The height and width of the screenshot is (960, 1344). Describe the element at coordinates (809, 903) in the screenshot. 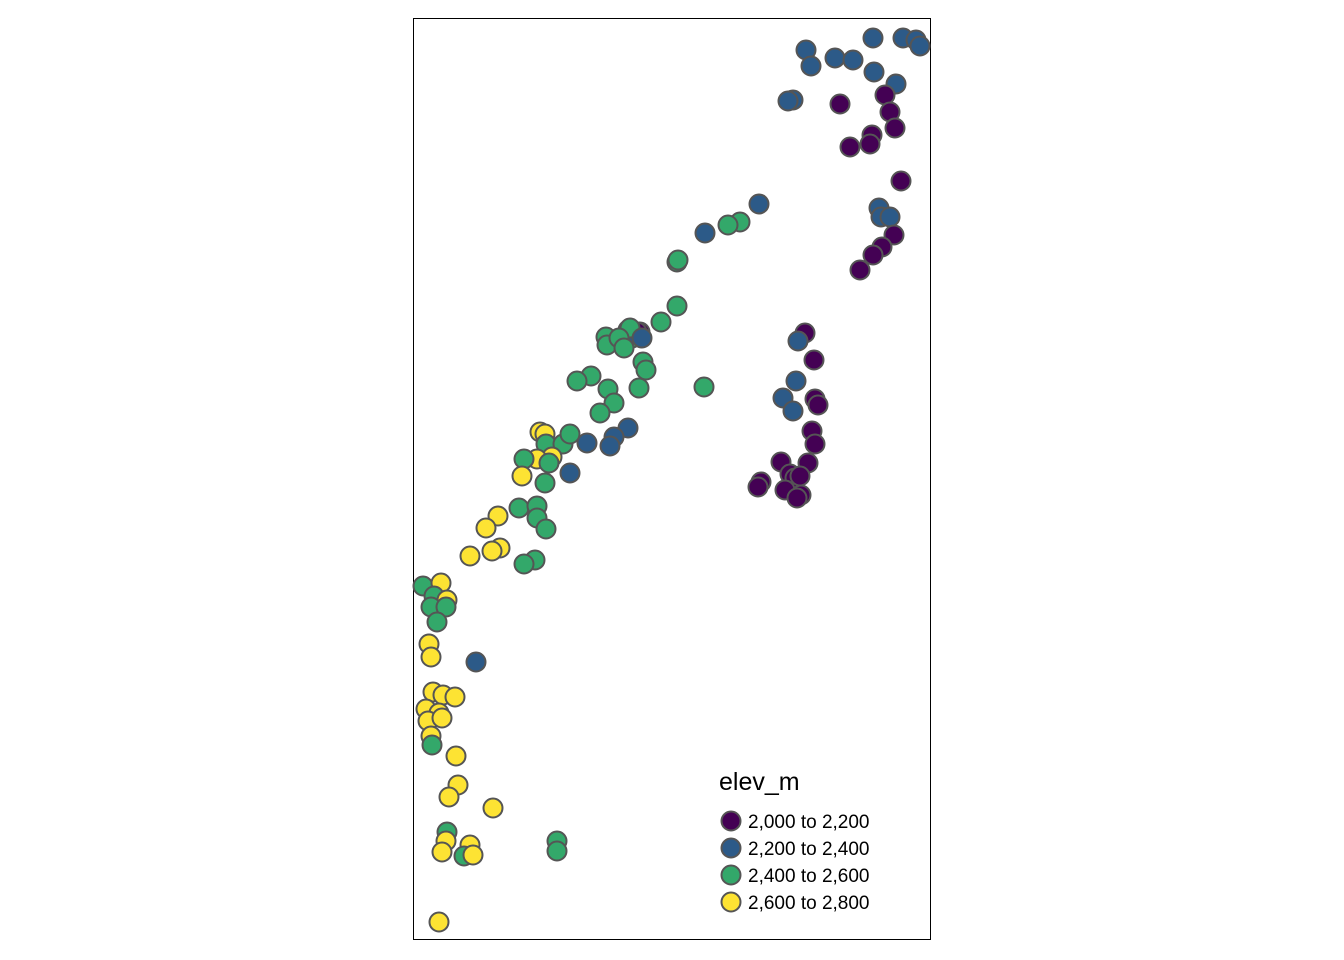

I see `legend-label: 2,600 to 2,800` at that location.